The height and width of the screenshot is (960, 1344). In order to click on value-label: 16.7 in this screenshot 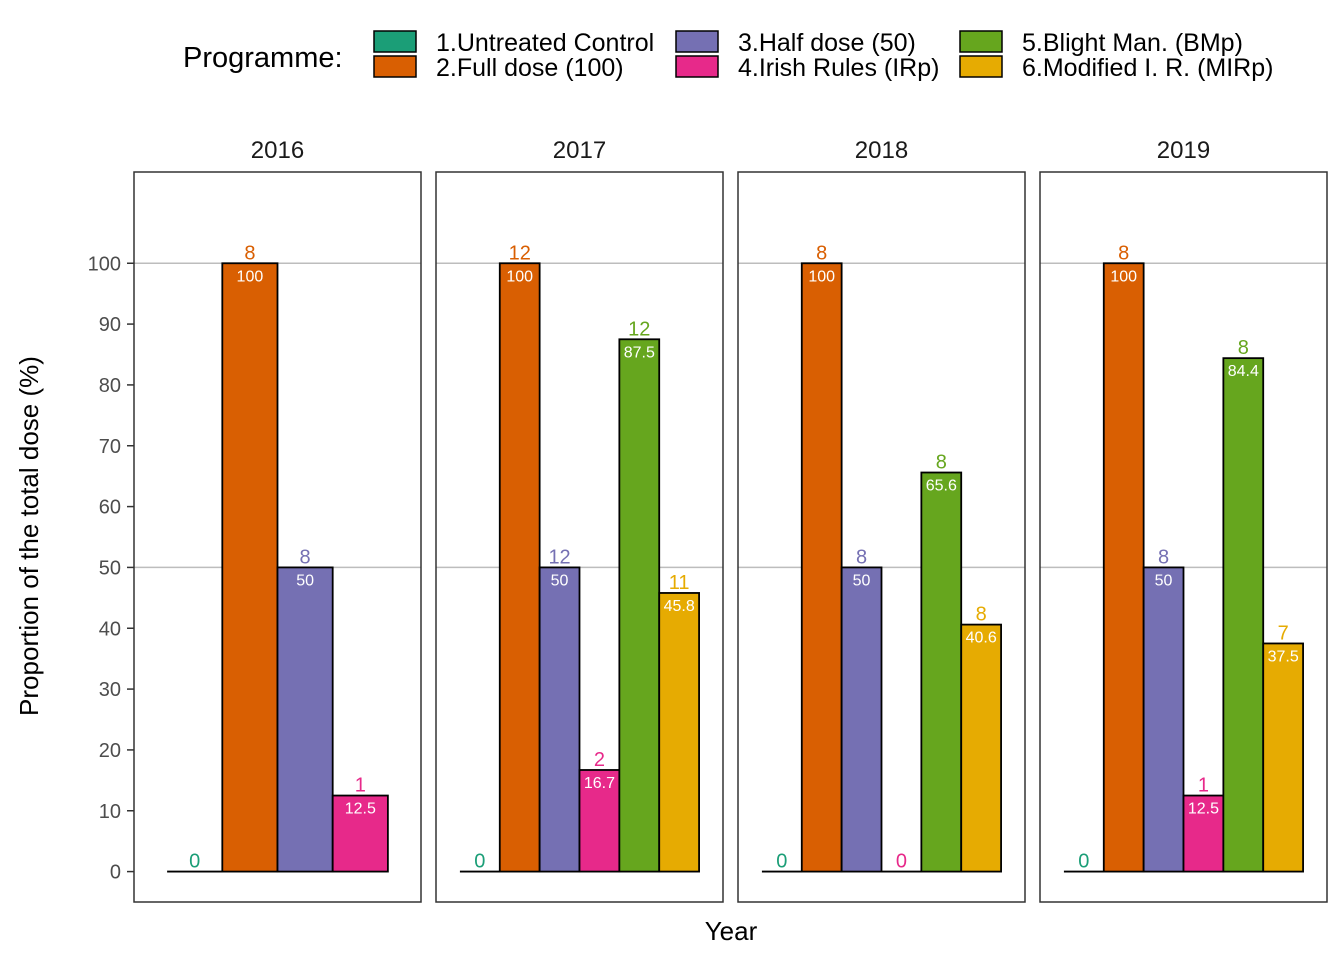, I will do `click(599, 783)`.